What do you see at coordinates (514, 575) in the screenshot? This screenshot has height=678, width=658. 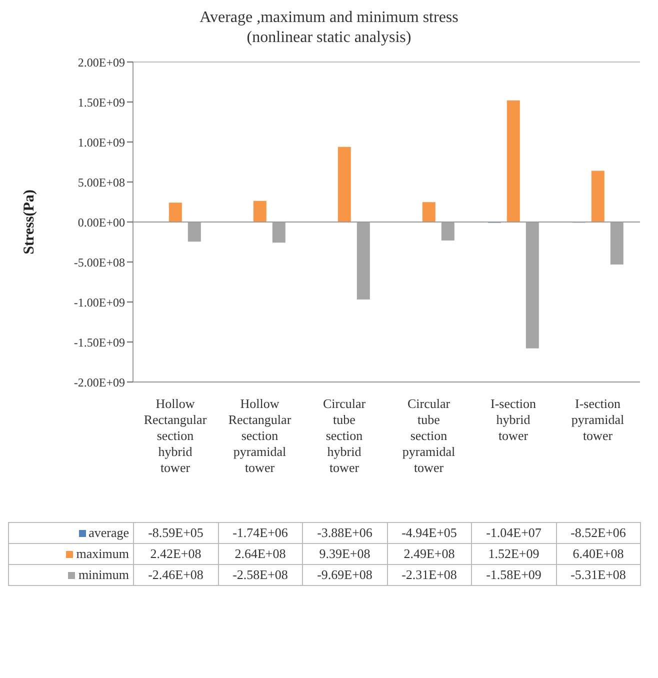 I see `data-label: -1.58E+09` at bounding box center [514, 575].